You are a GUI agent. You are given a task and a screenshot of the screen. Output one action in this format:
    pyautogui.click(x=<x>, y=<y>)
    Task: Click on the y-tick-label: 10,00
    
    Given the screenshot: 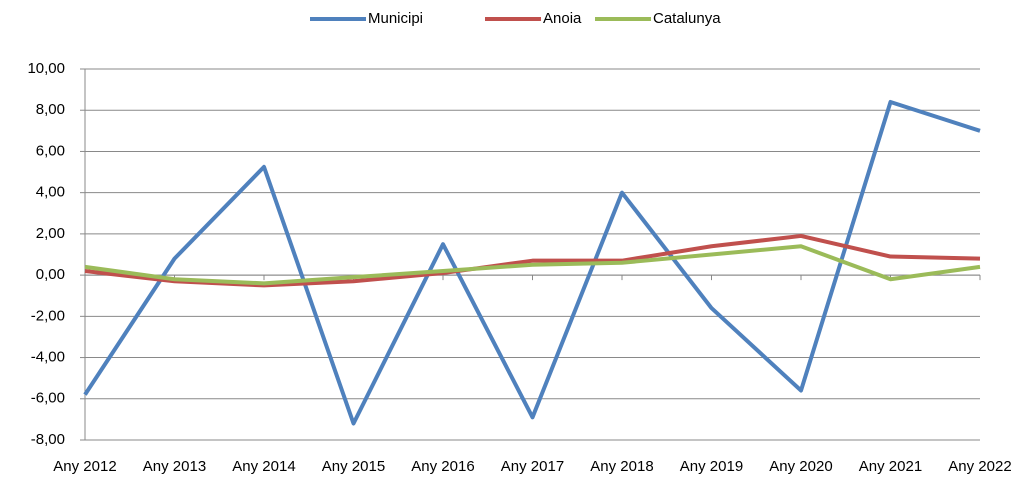 What is the action you would take?
    pyautogui.click(x=46, y=68)
    